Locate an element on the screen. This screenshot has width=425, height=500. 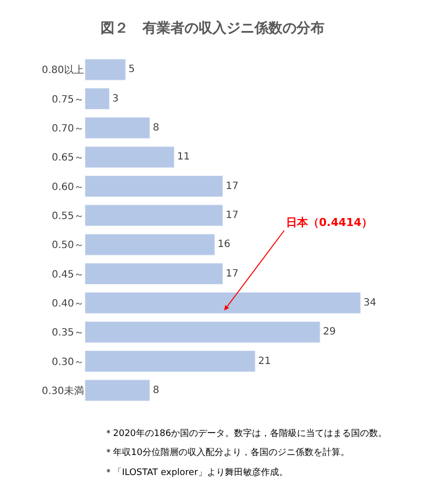
y-tick-label: 0.55～ is located at coordinates (68, 216).